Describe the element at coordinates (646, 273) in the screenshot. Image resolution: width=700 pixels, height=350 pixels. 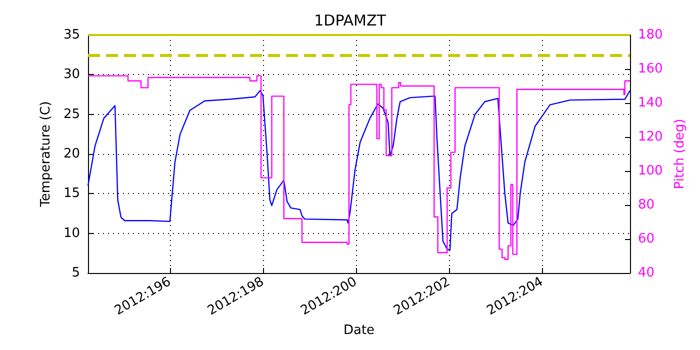
I see `y2-tick-label: 40` at that location.